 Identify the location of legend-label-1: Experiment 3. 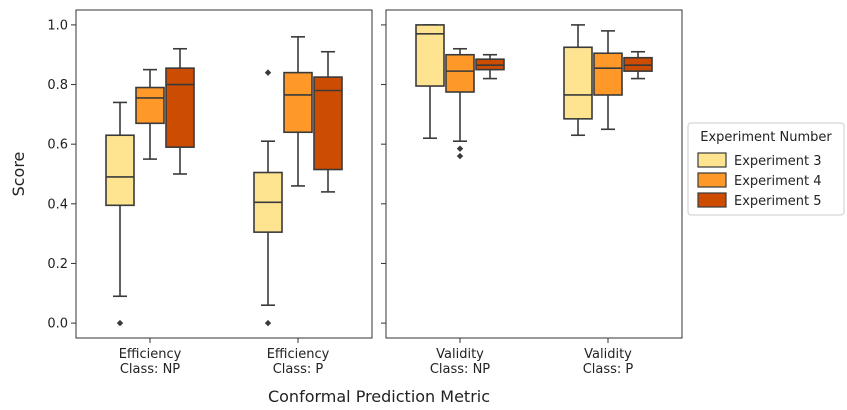
(778, 161).